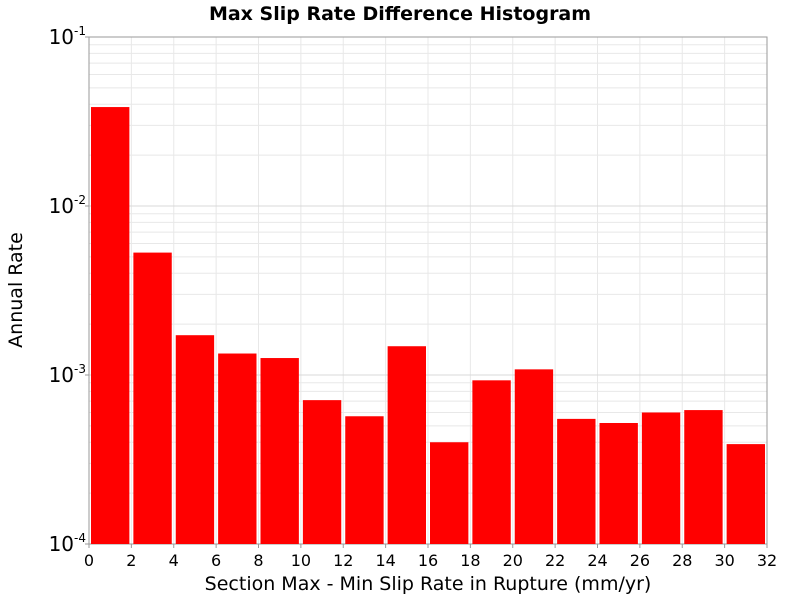  What do you see at coordinates (555, 560) in the screenshot?
I see `x-tick-label: 22` at bounding box center [555, 560].